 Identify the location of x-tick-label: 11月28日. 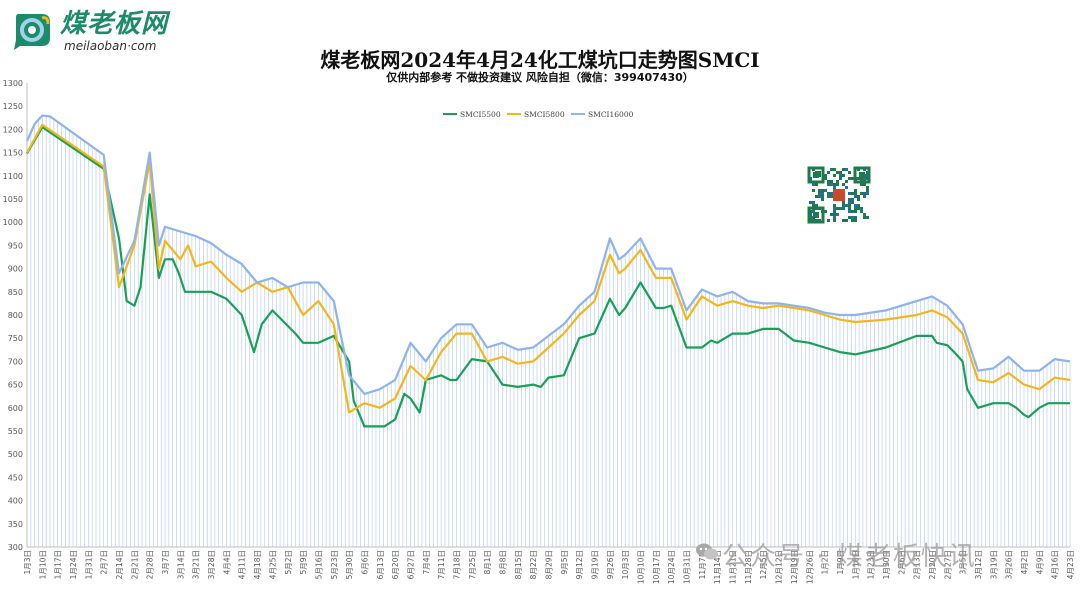
(748, 567).